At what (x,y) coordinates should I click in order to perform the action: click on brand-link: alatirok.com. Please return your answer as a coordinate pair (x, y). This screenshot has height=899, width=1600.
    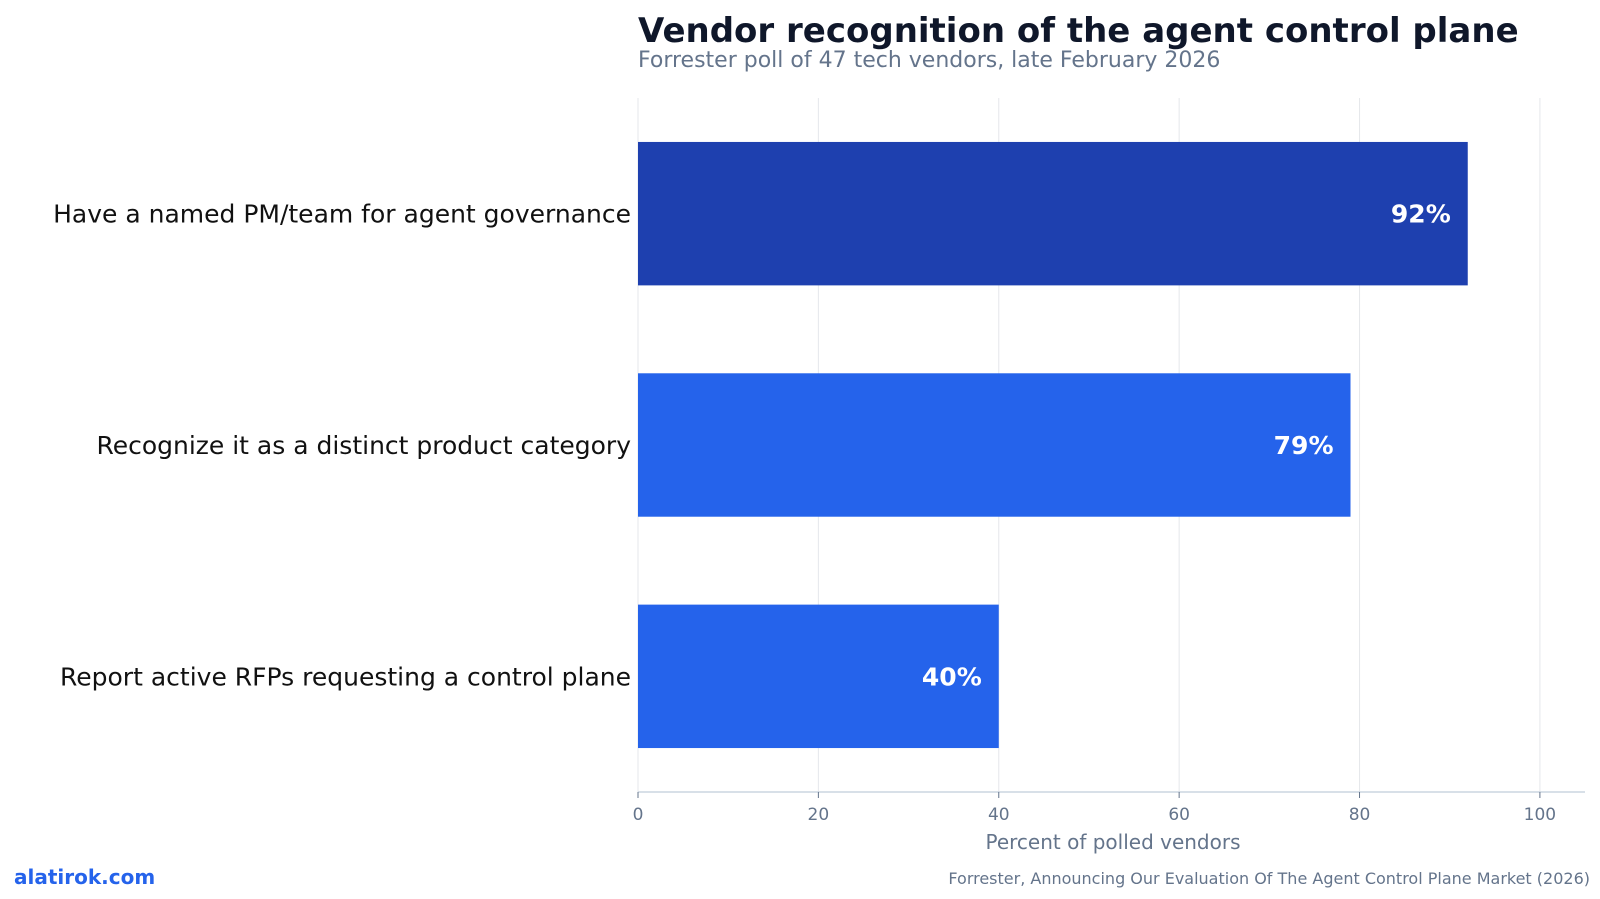
    Looking at the image, I should click on (84, 877).